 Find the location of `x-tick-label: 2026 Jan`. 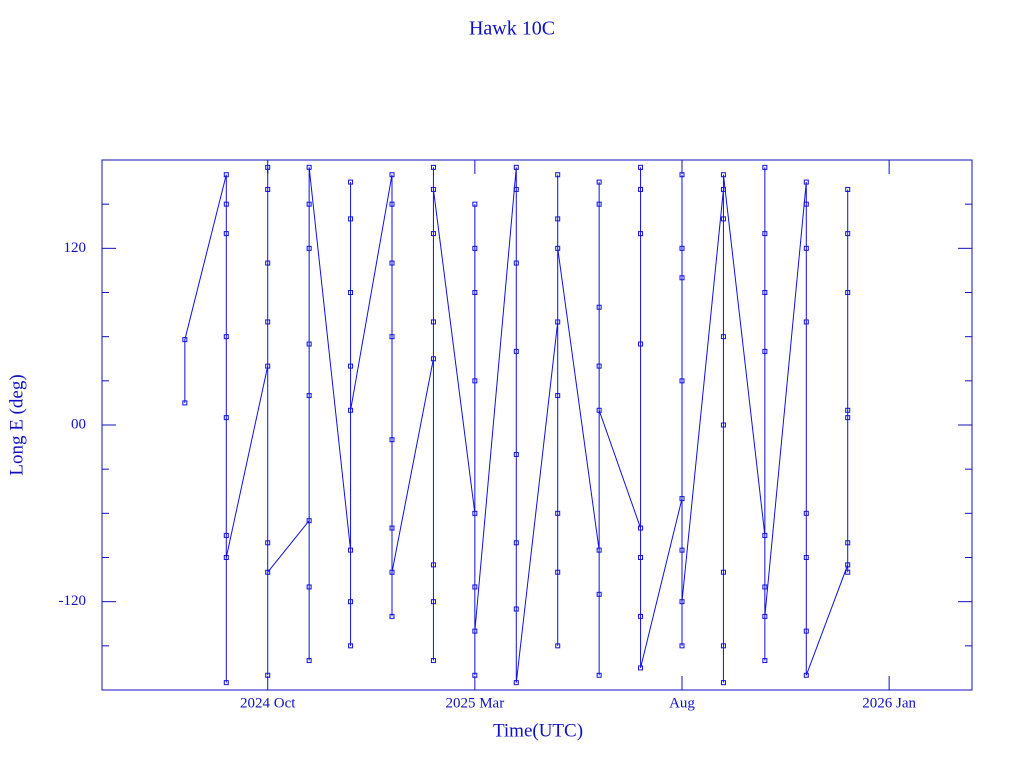

x-tick-label: 2026 Jan is located at coordinates (889, 703).